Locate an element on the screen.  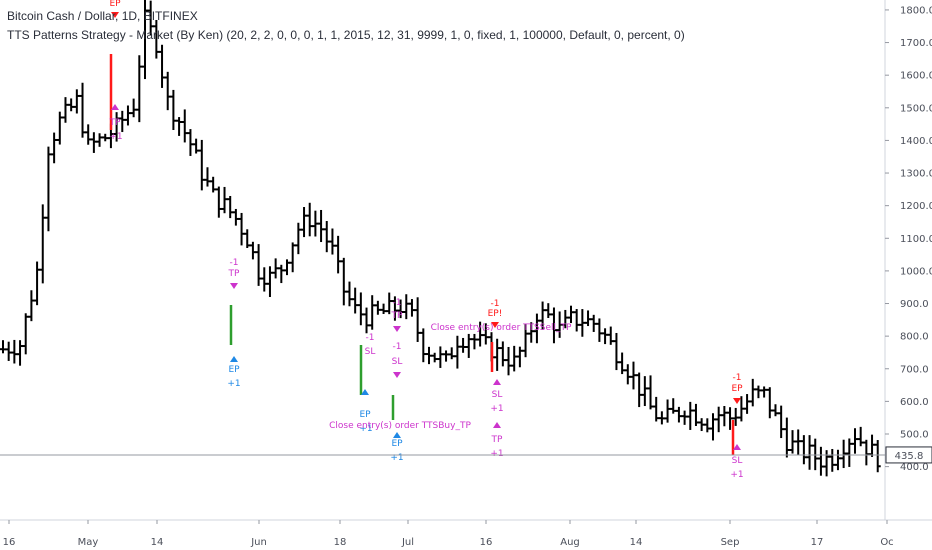
x-tick-label: Oc is located at coordinates (886, 542).